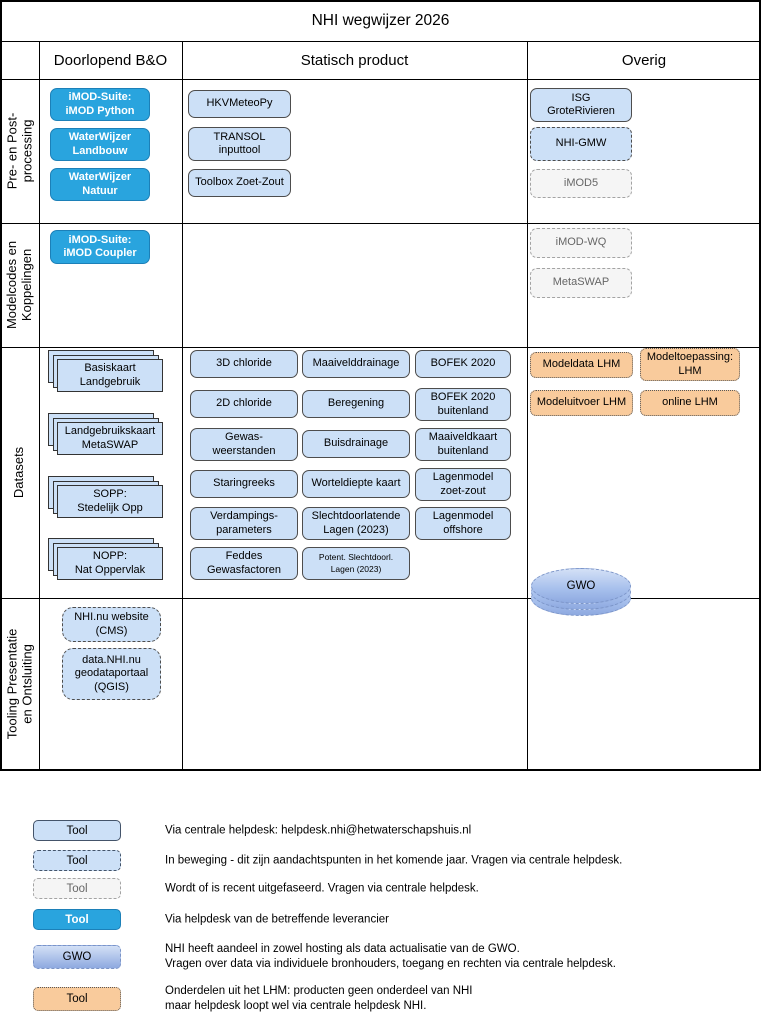  Describe the element at coordinates (19, 684) in the screenshot. I see `row-label-tooling: Tooling Presentatie en Ontsluiting` at that location.